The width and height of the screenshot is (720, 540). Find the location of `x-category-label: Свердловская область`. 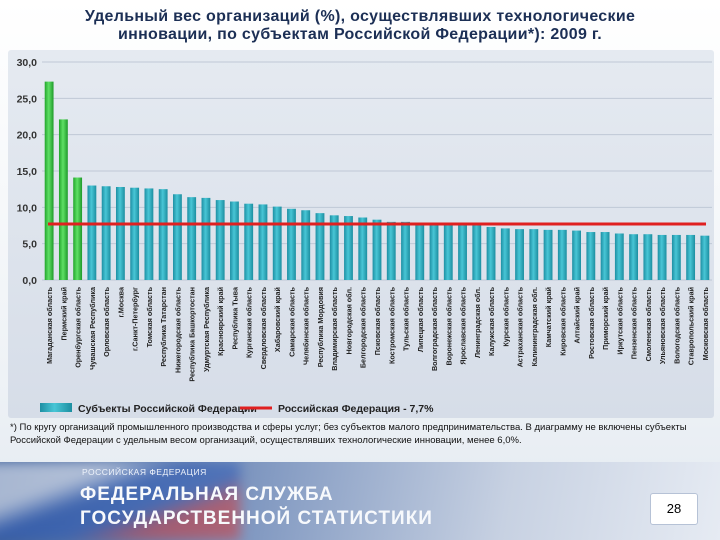

x-category-label: Свердловская область is located at coordinates (263, 327).